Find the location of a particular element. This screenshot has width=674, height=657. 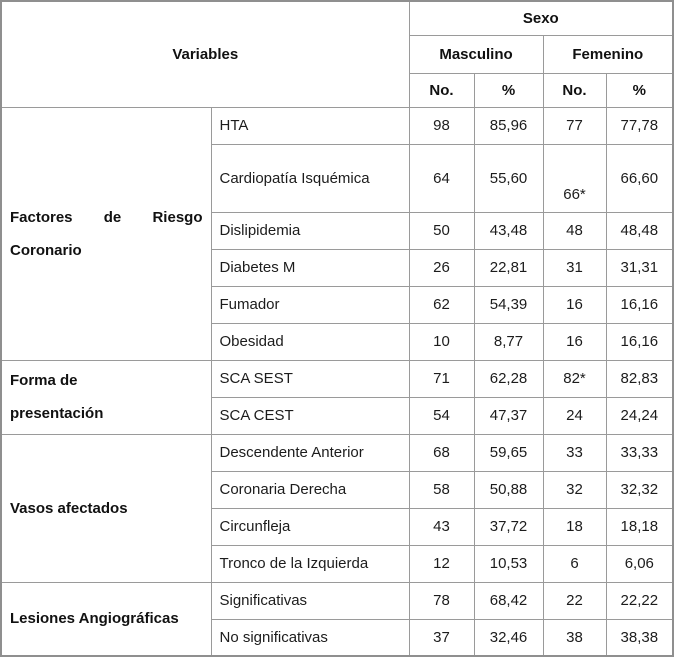

fem-pct-cell: 32,32 is located at coordinates (639, 489).